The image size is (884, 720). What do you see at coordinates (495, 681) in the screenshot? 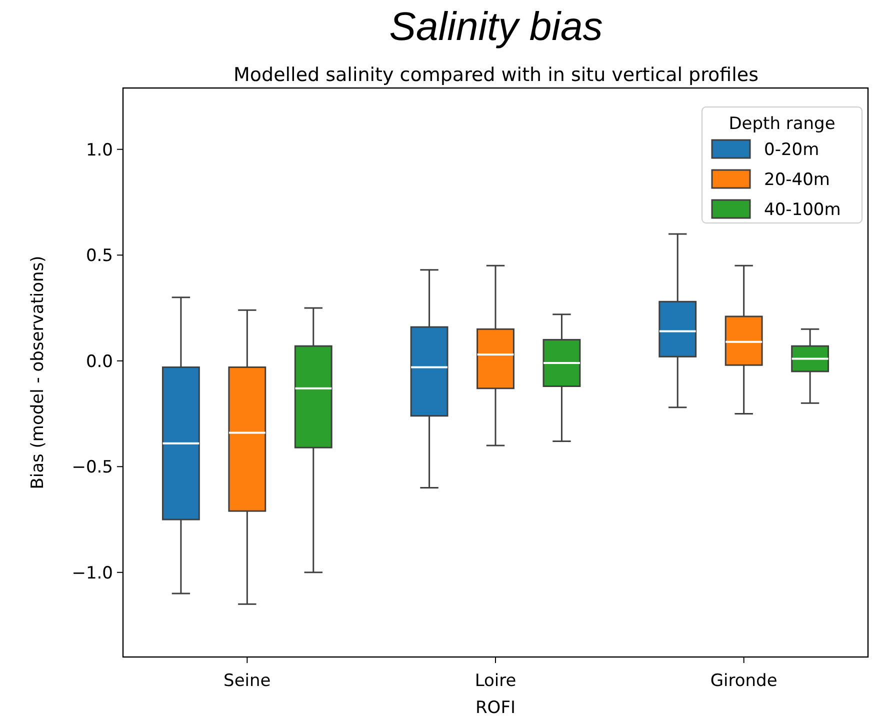
I see `x-tick-label: Loire` at bounding box center [495, 681].